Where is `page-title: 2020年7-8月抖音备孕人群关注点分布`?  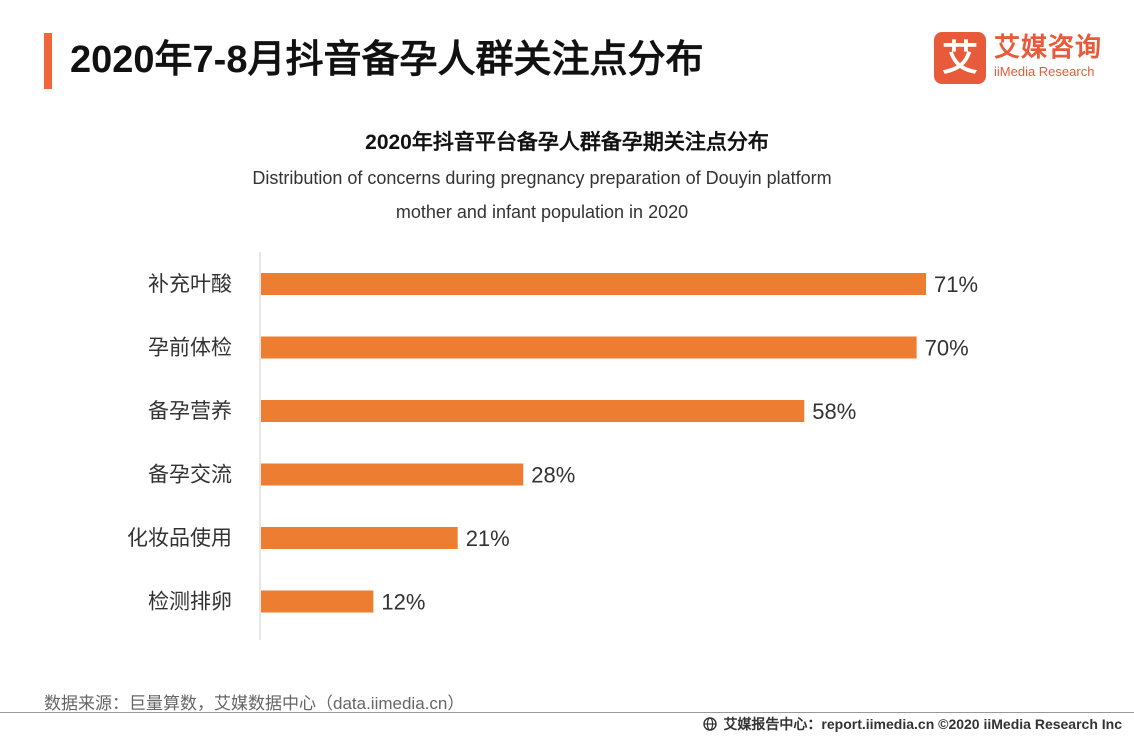
page-title: 2020年7-8月抖音备孕人群关注点分布 is located at coordinates (387, 60).